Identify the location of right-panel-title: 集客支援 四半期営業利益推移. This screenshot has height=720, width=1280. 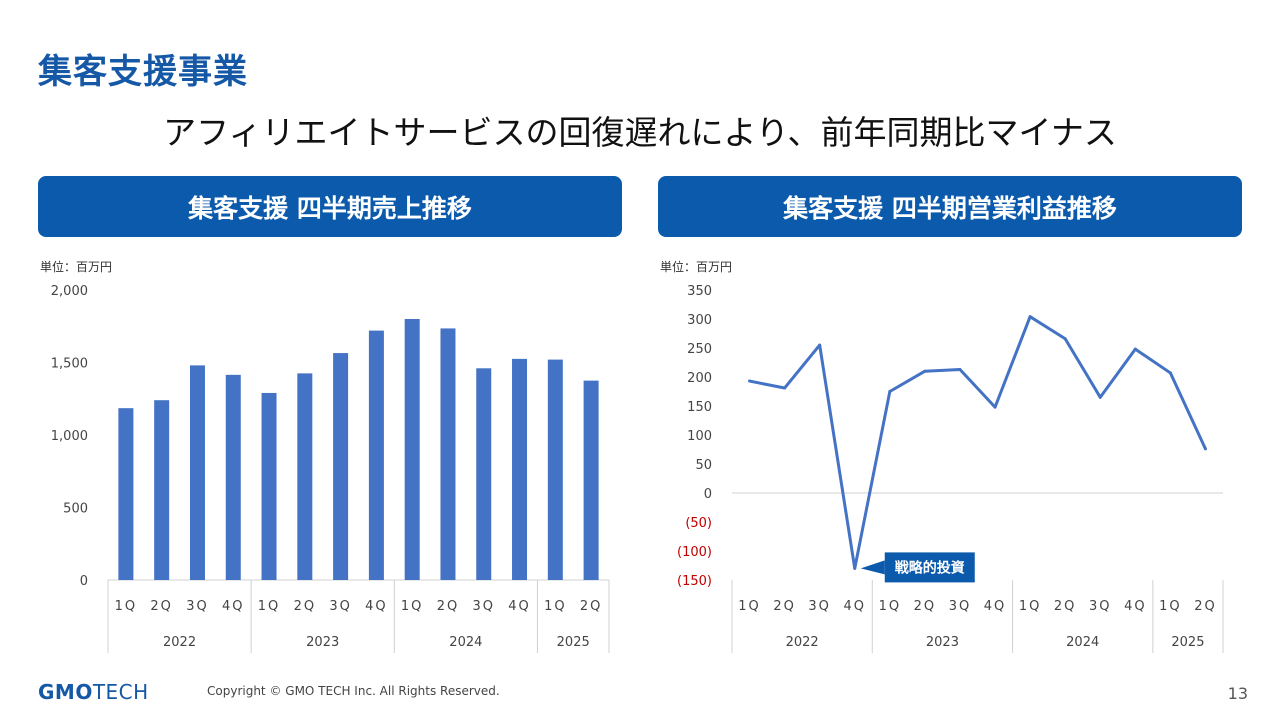
(950, 208).